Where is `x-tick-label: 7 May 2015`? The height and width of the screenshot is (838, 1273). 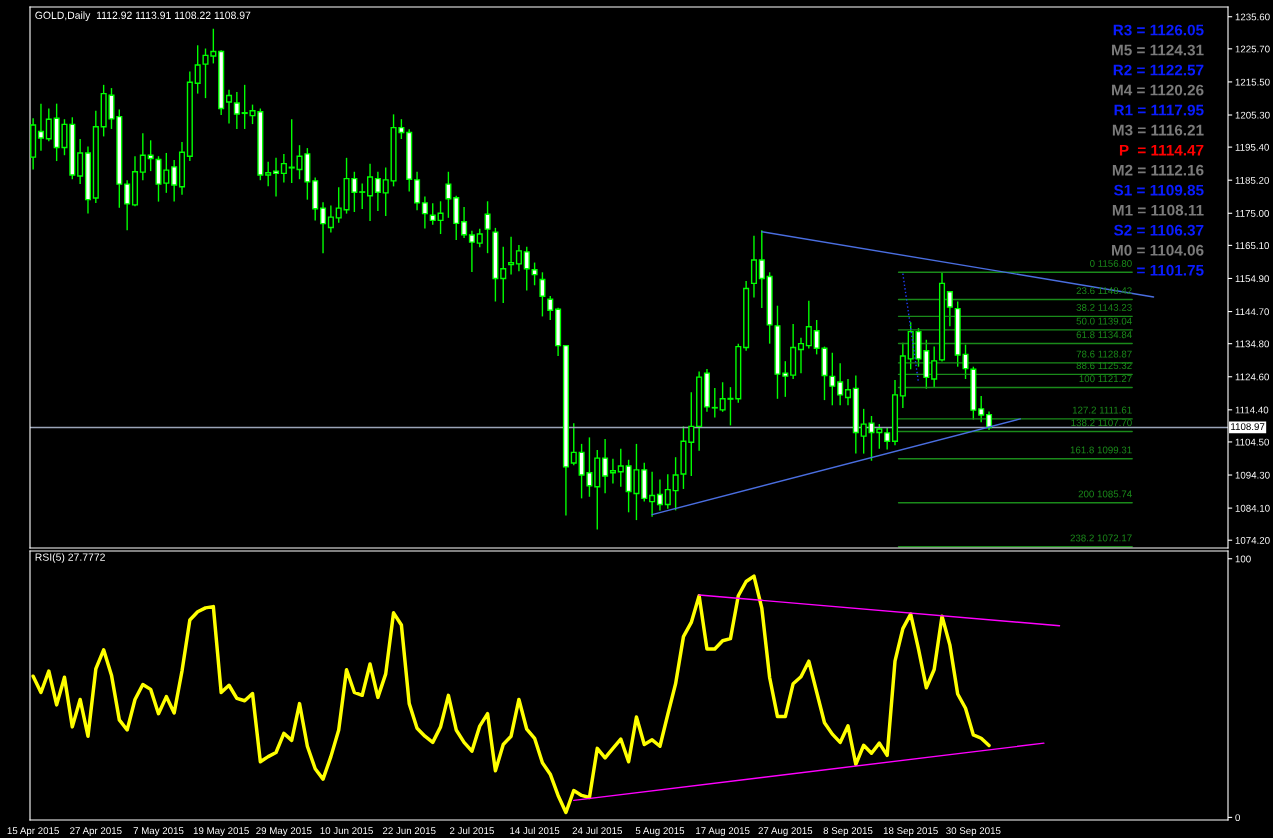 x-tick-label: 7 May 2015 is located at coordinates (158, 832).